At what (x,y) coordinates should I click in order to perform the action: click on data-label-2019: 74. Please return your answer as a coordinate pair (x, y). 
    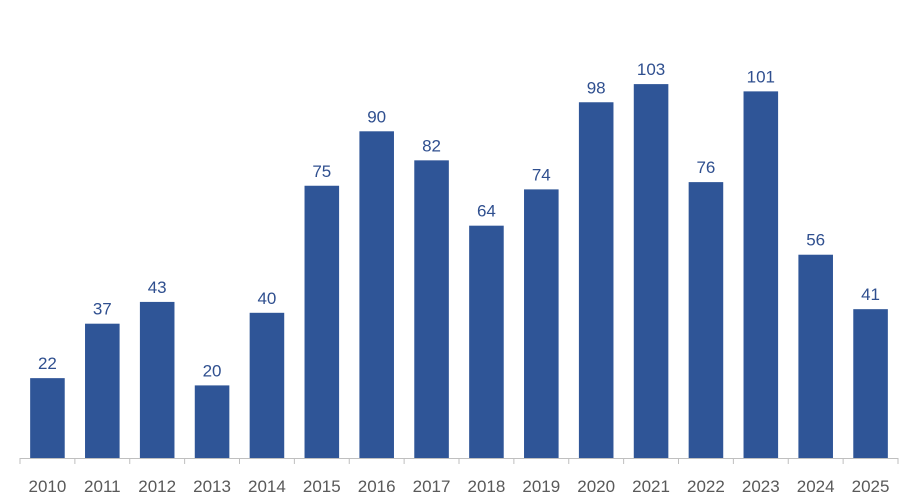
    Looking at the image, I should click on (541, 174).